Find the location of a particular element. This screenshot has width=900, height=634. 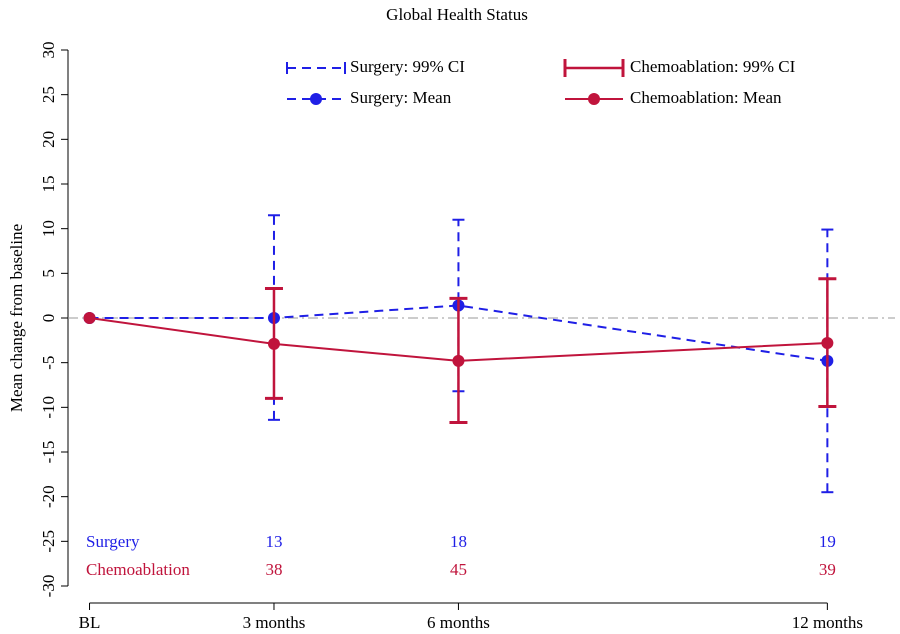

y-tick-label: 30 is located at coordinates (48, 50).